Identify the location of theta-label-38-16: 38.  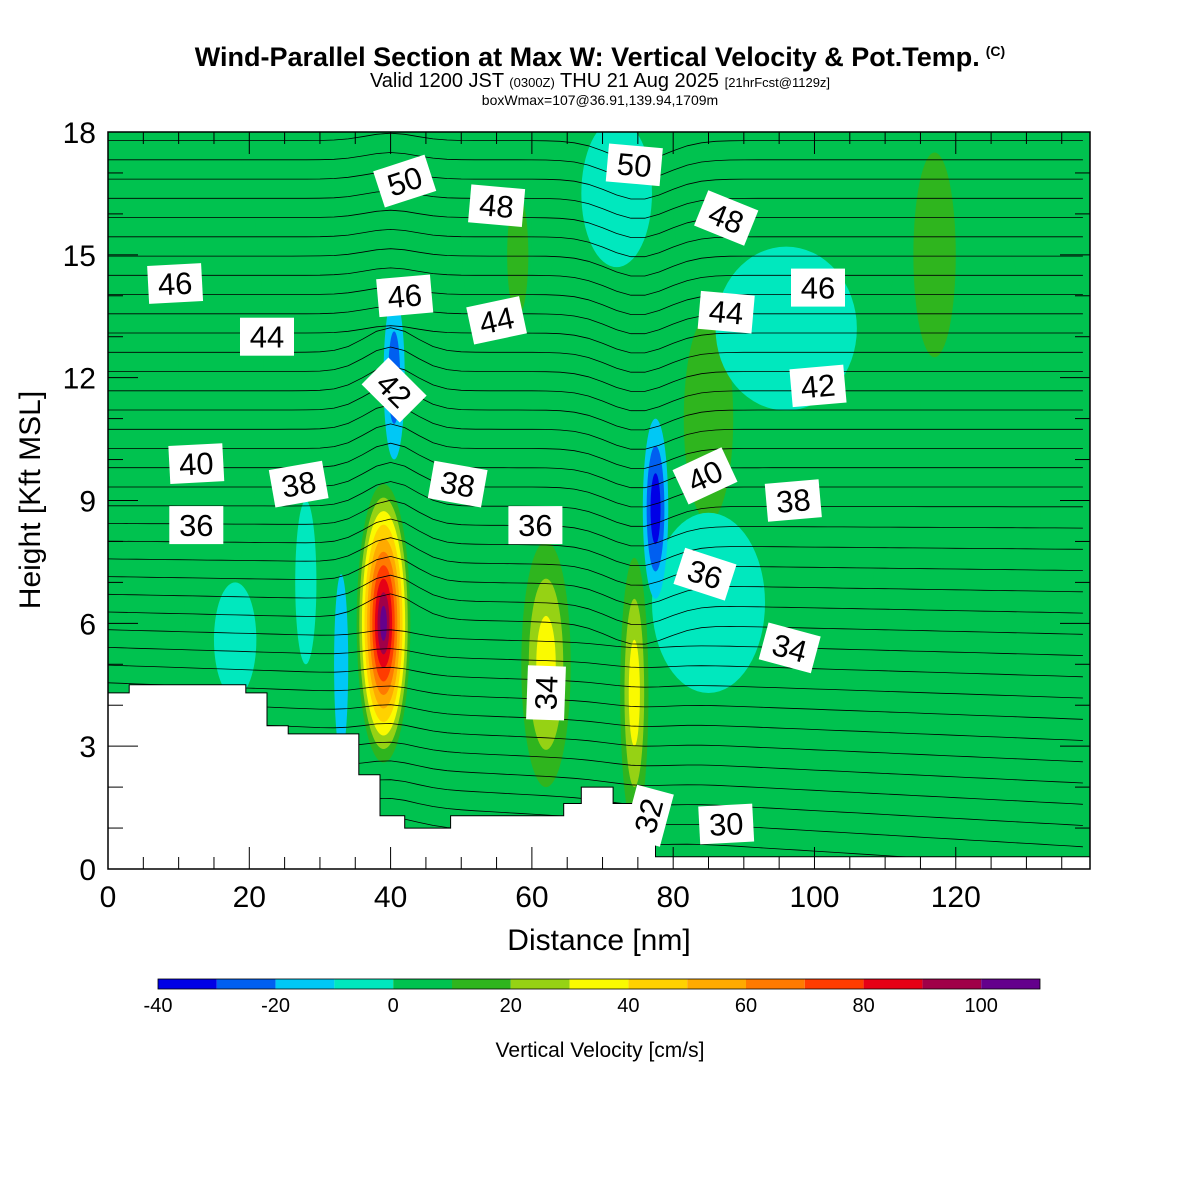
(793, 500).